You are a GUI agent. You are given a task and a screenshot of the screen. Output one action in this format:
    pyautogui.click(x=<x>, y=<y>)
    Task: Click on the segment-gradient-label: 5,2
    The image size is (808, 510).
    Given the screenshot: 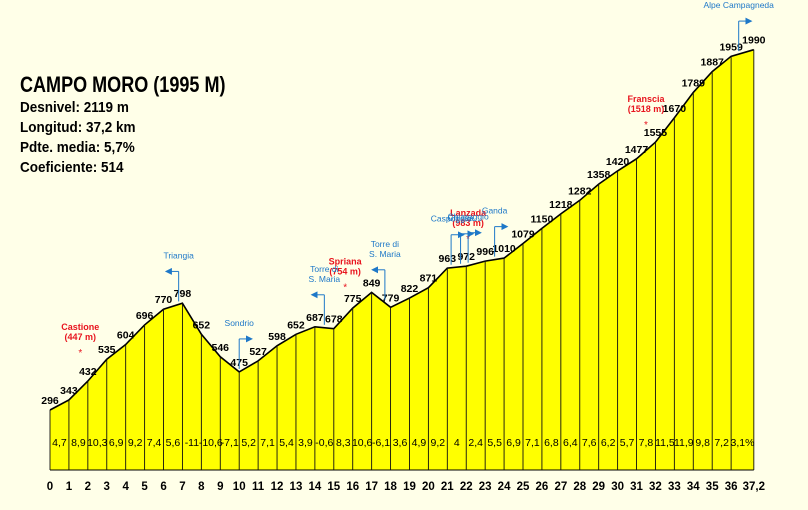 What is the action you would take?
    pyautogui.click(x=248, y=443)
    